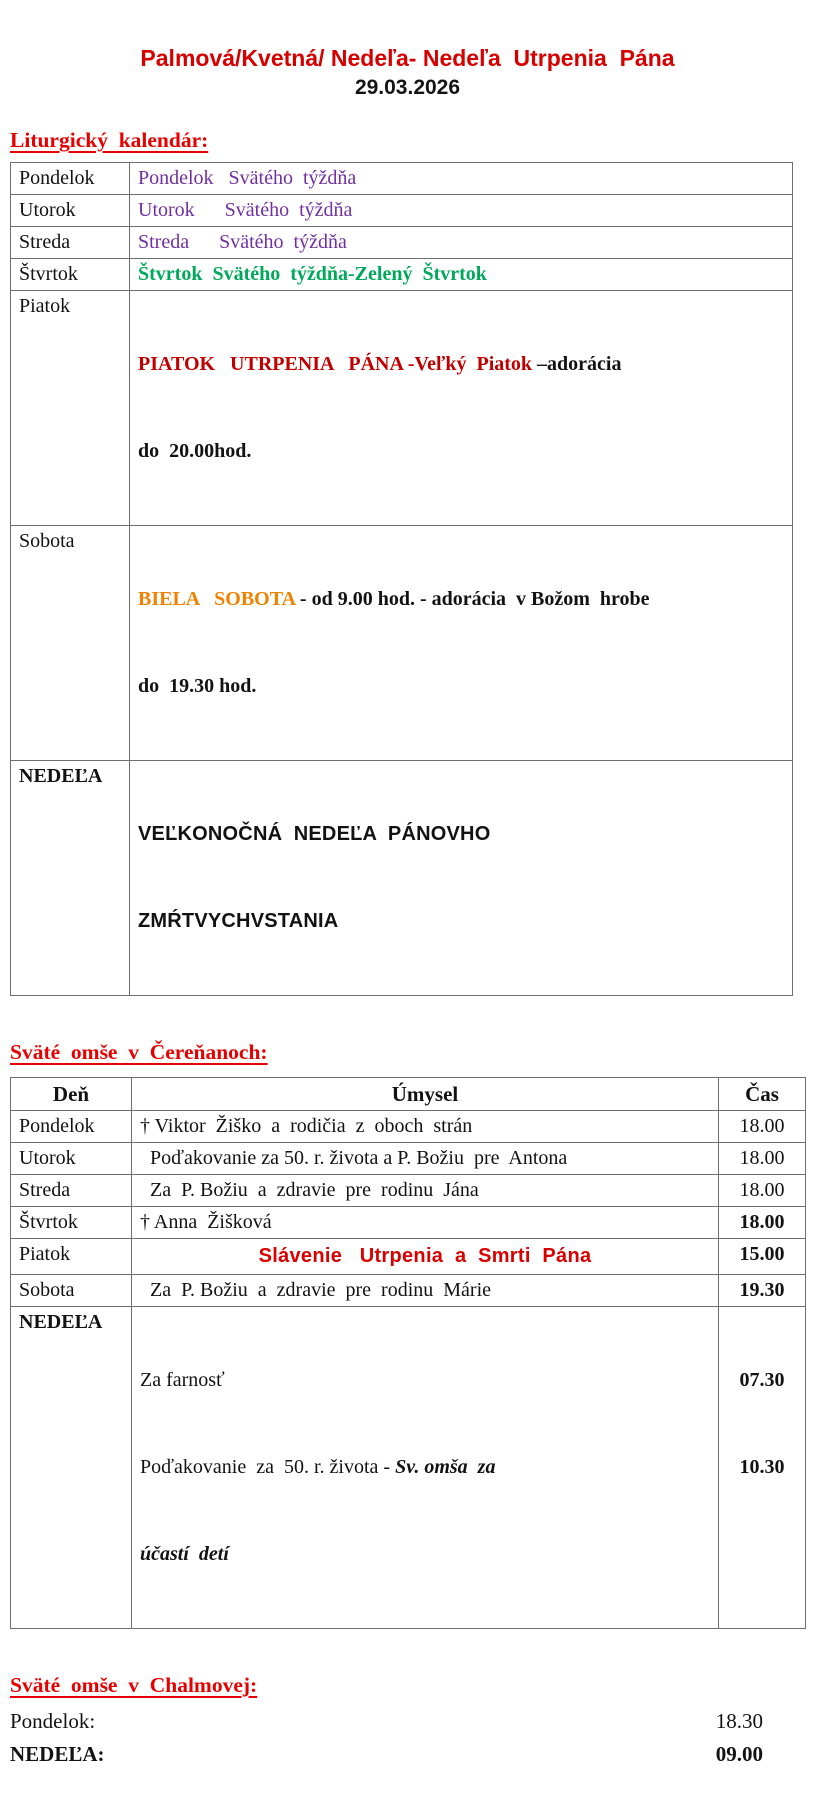 The height and width of the screenshot is (1800, 818). I want to click on table-row: Pondelok Pondelok Svätého týždňa, so click(401, 178).